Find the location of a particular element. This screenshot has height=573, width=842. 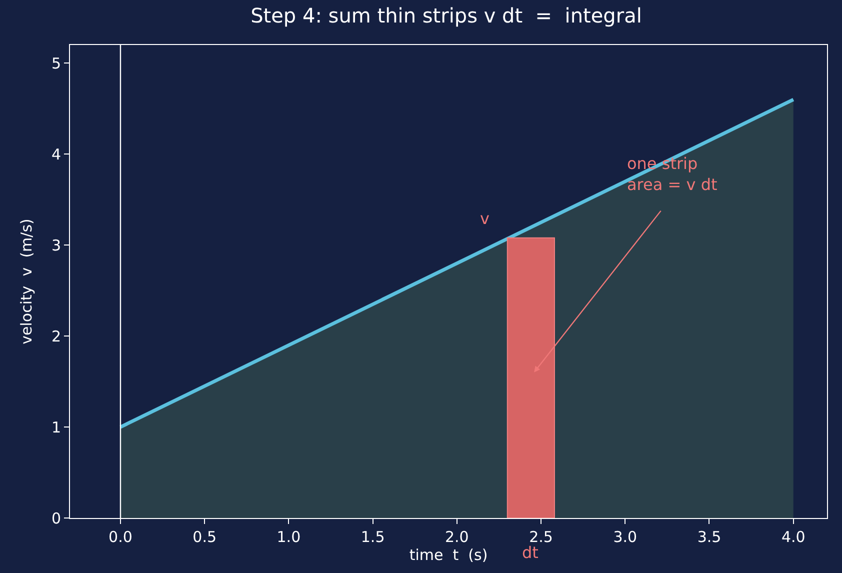

text: dt is located at coordinates (530, 552).